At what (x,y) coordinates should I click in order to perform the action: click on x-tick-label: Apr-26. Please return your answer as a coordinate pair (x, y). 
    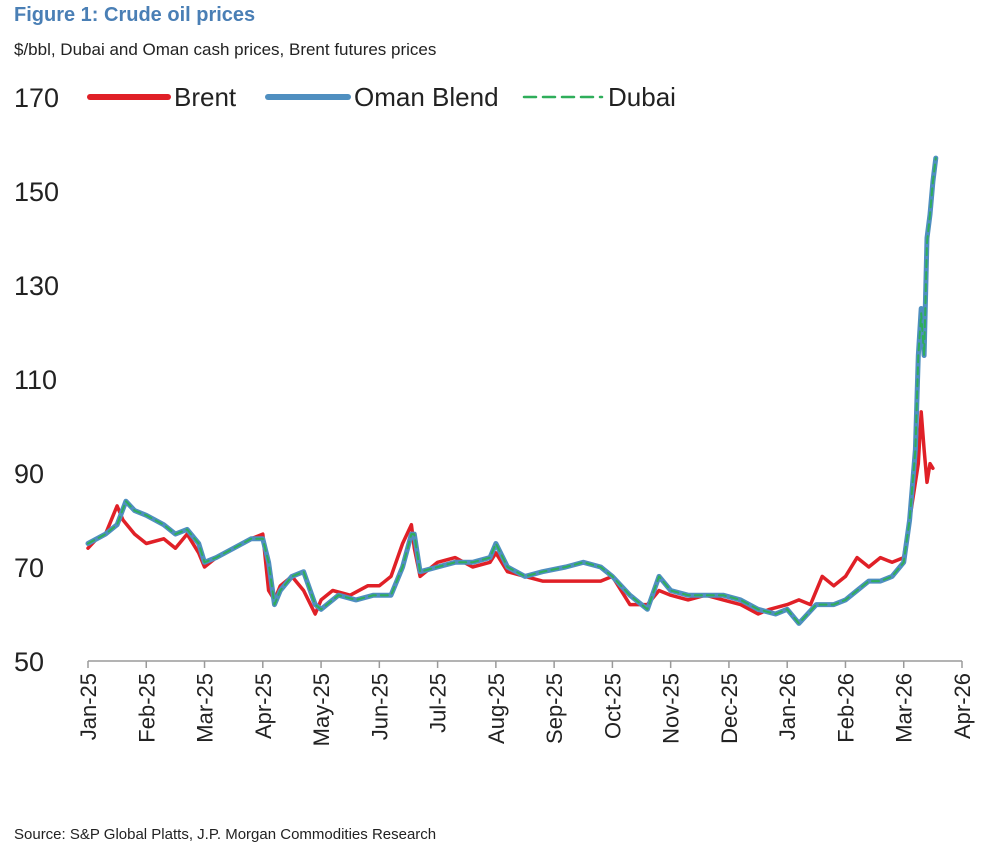
    Looking at the image, I should click on (962, 706).